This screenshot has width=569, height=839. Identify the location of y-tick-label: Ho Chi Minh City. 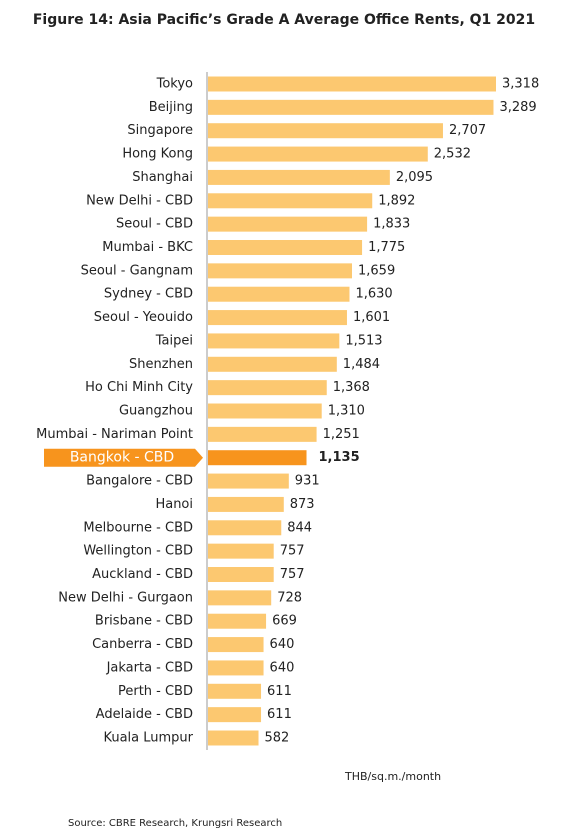
(139, 387).